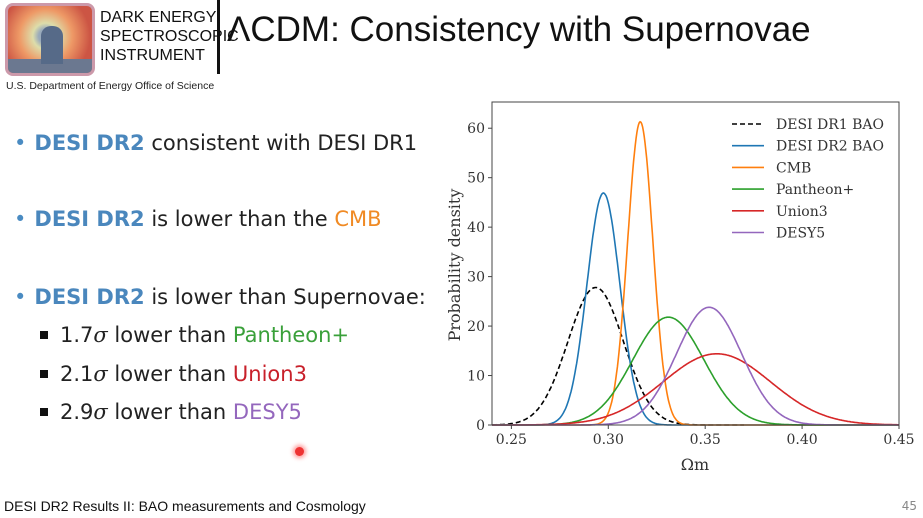 Image resolution: width=923 pixels, height=518 pixels. Describe the element at coordinates (802, 212) in the screenshot. I see `legend-label: Union3` at that location.